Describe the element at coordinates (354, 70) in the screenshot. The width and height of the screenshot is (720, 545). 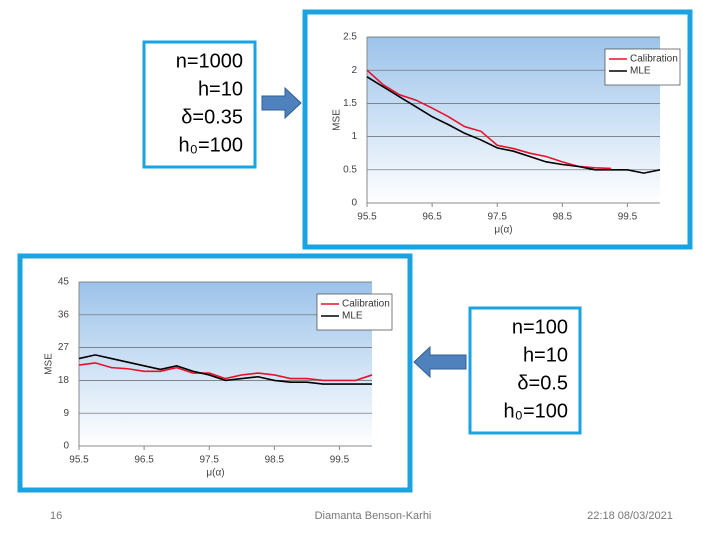
I see `y-tick-label: 2` at that location.